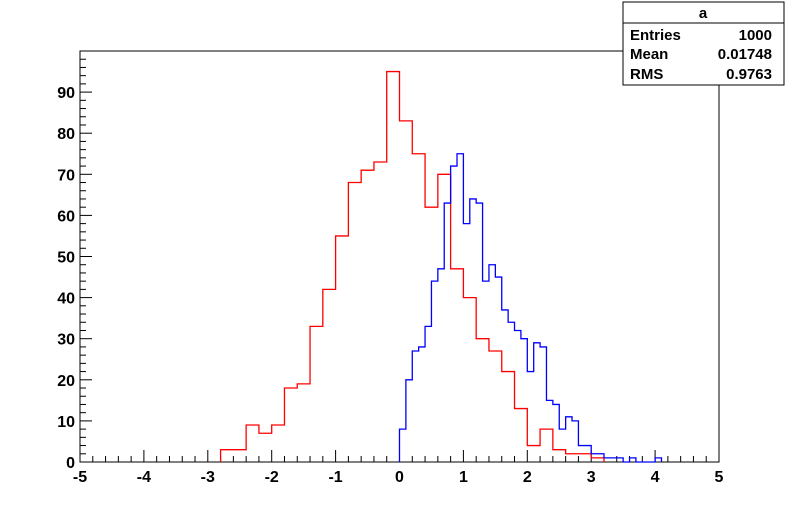 Image resolution: width=799 pixels, height=514 pixels. I want to click on x-tick-label: -3, so click(208, 477).